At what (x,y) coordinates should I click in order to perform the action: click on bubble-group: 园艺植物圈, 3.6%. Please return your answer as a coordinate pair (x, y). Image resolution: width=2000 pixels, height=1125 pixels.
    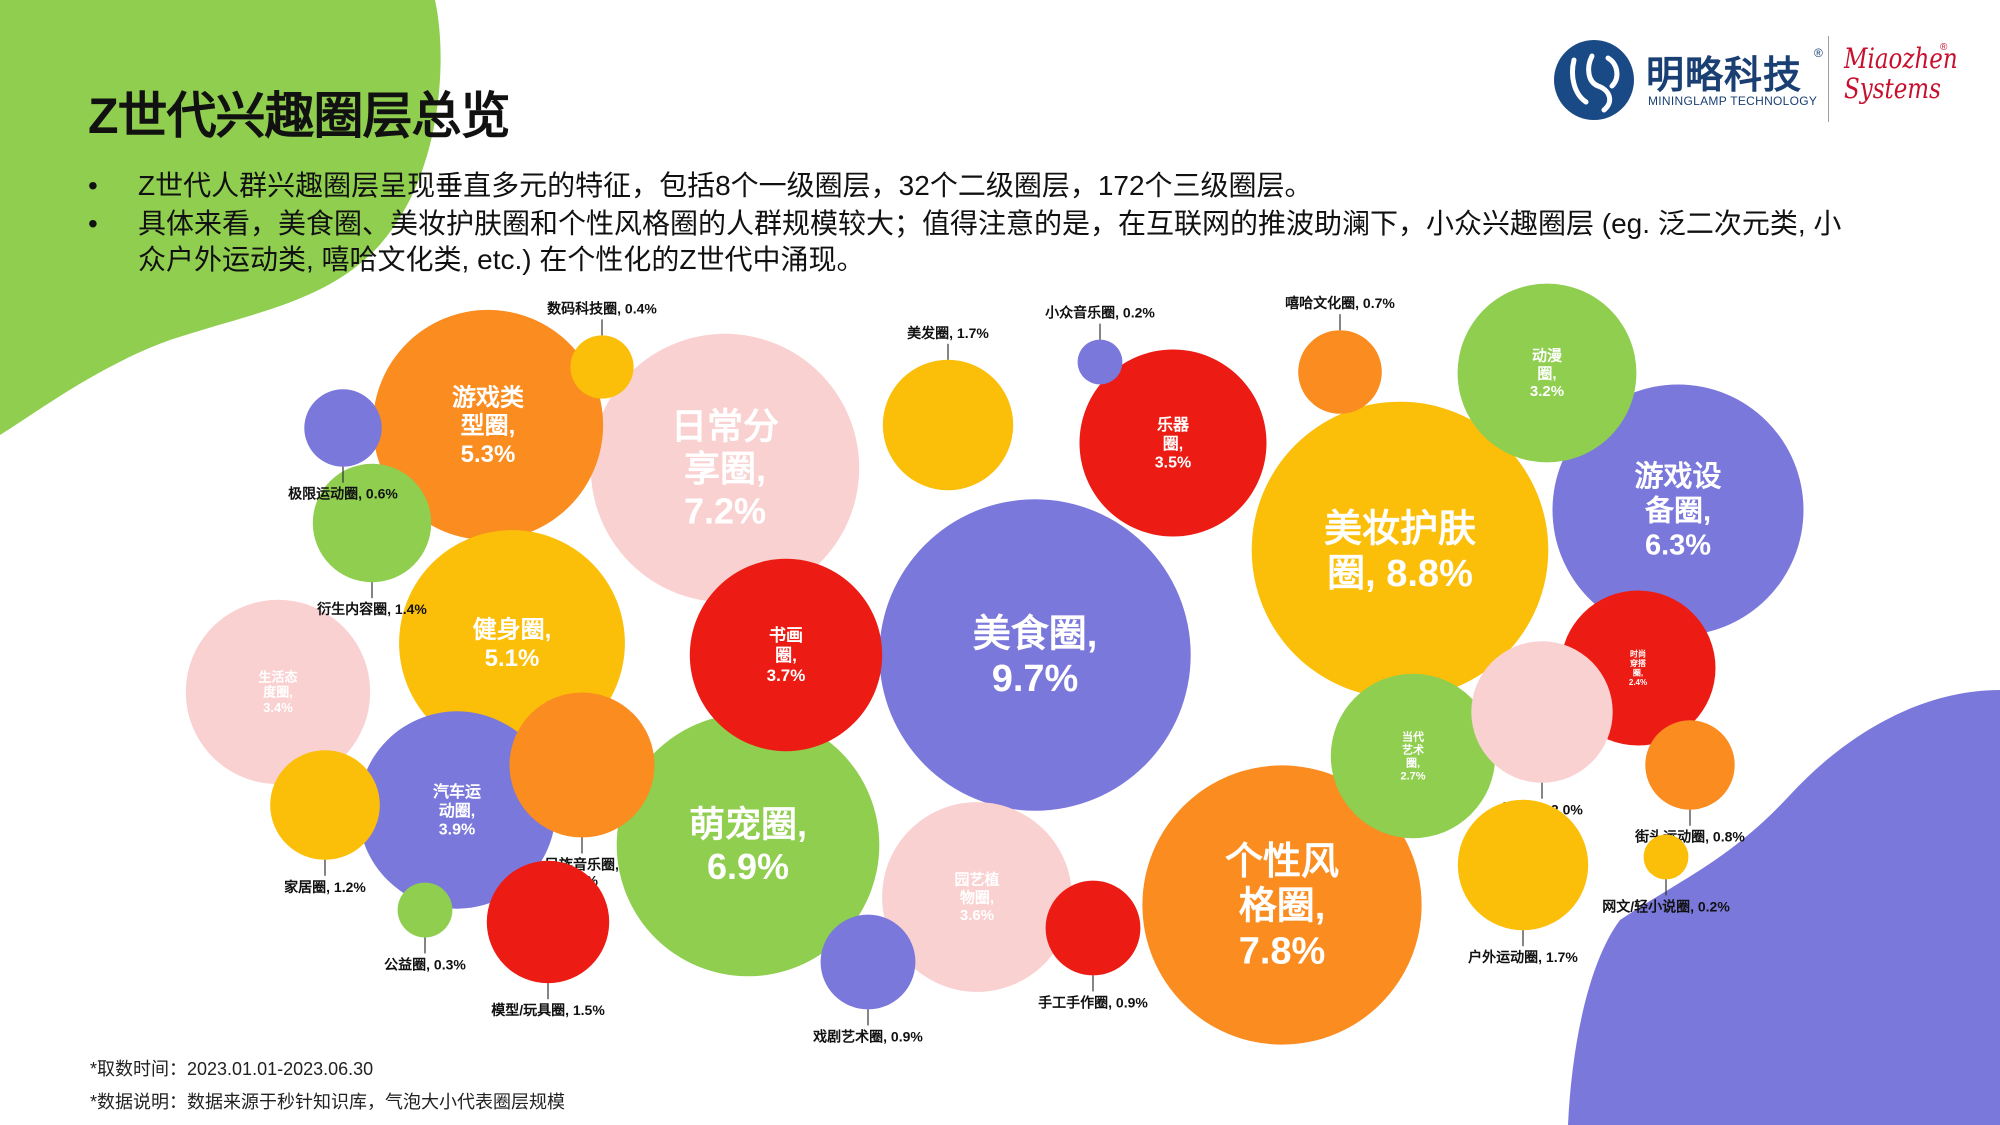
    Looking at the image, I should click on (977, 897).